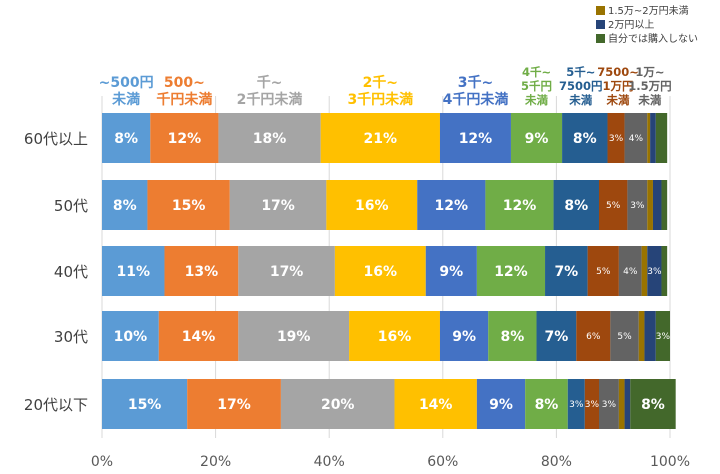 The height and width of the screenshot is (474, 720). What do you see at coordinates (380, 99) in the screenshot?
I see `series-label: 3千円未満` at bounding box center [380, 99].